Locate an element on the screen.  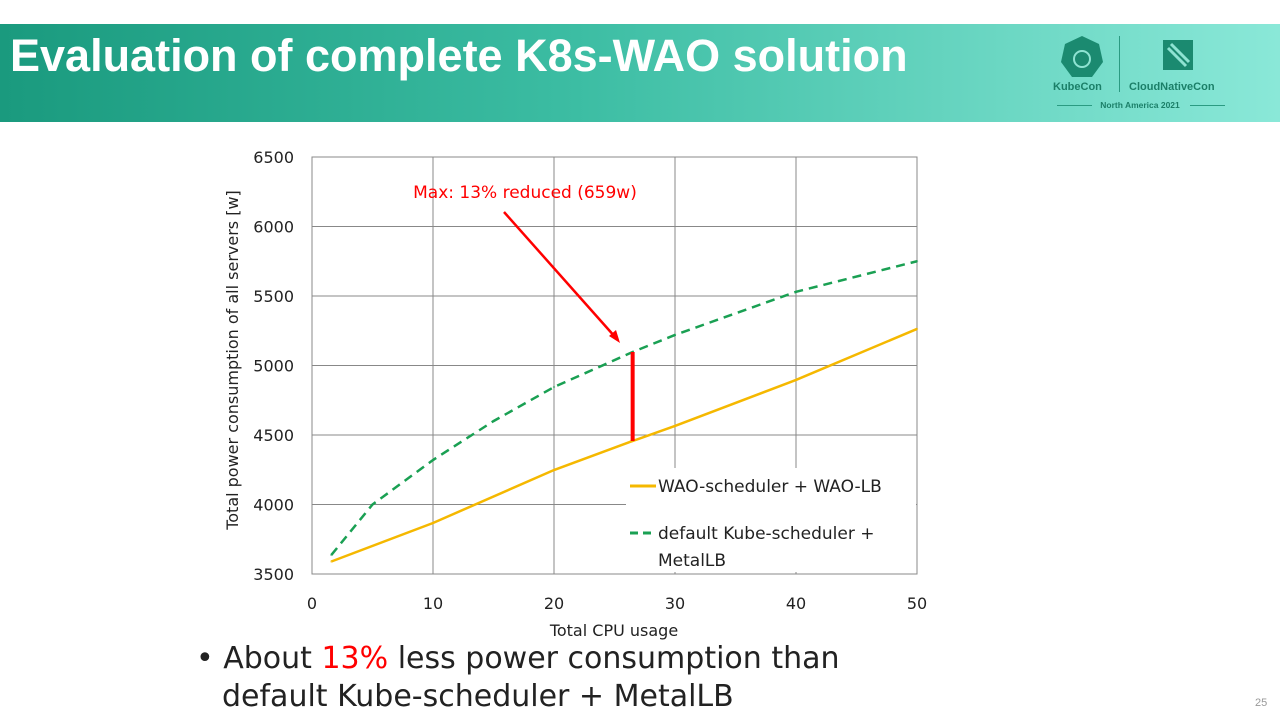
y-tick-label: 6000 is located at coordinates (273, 227).